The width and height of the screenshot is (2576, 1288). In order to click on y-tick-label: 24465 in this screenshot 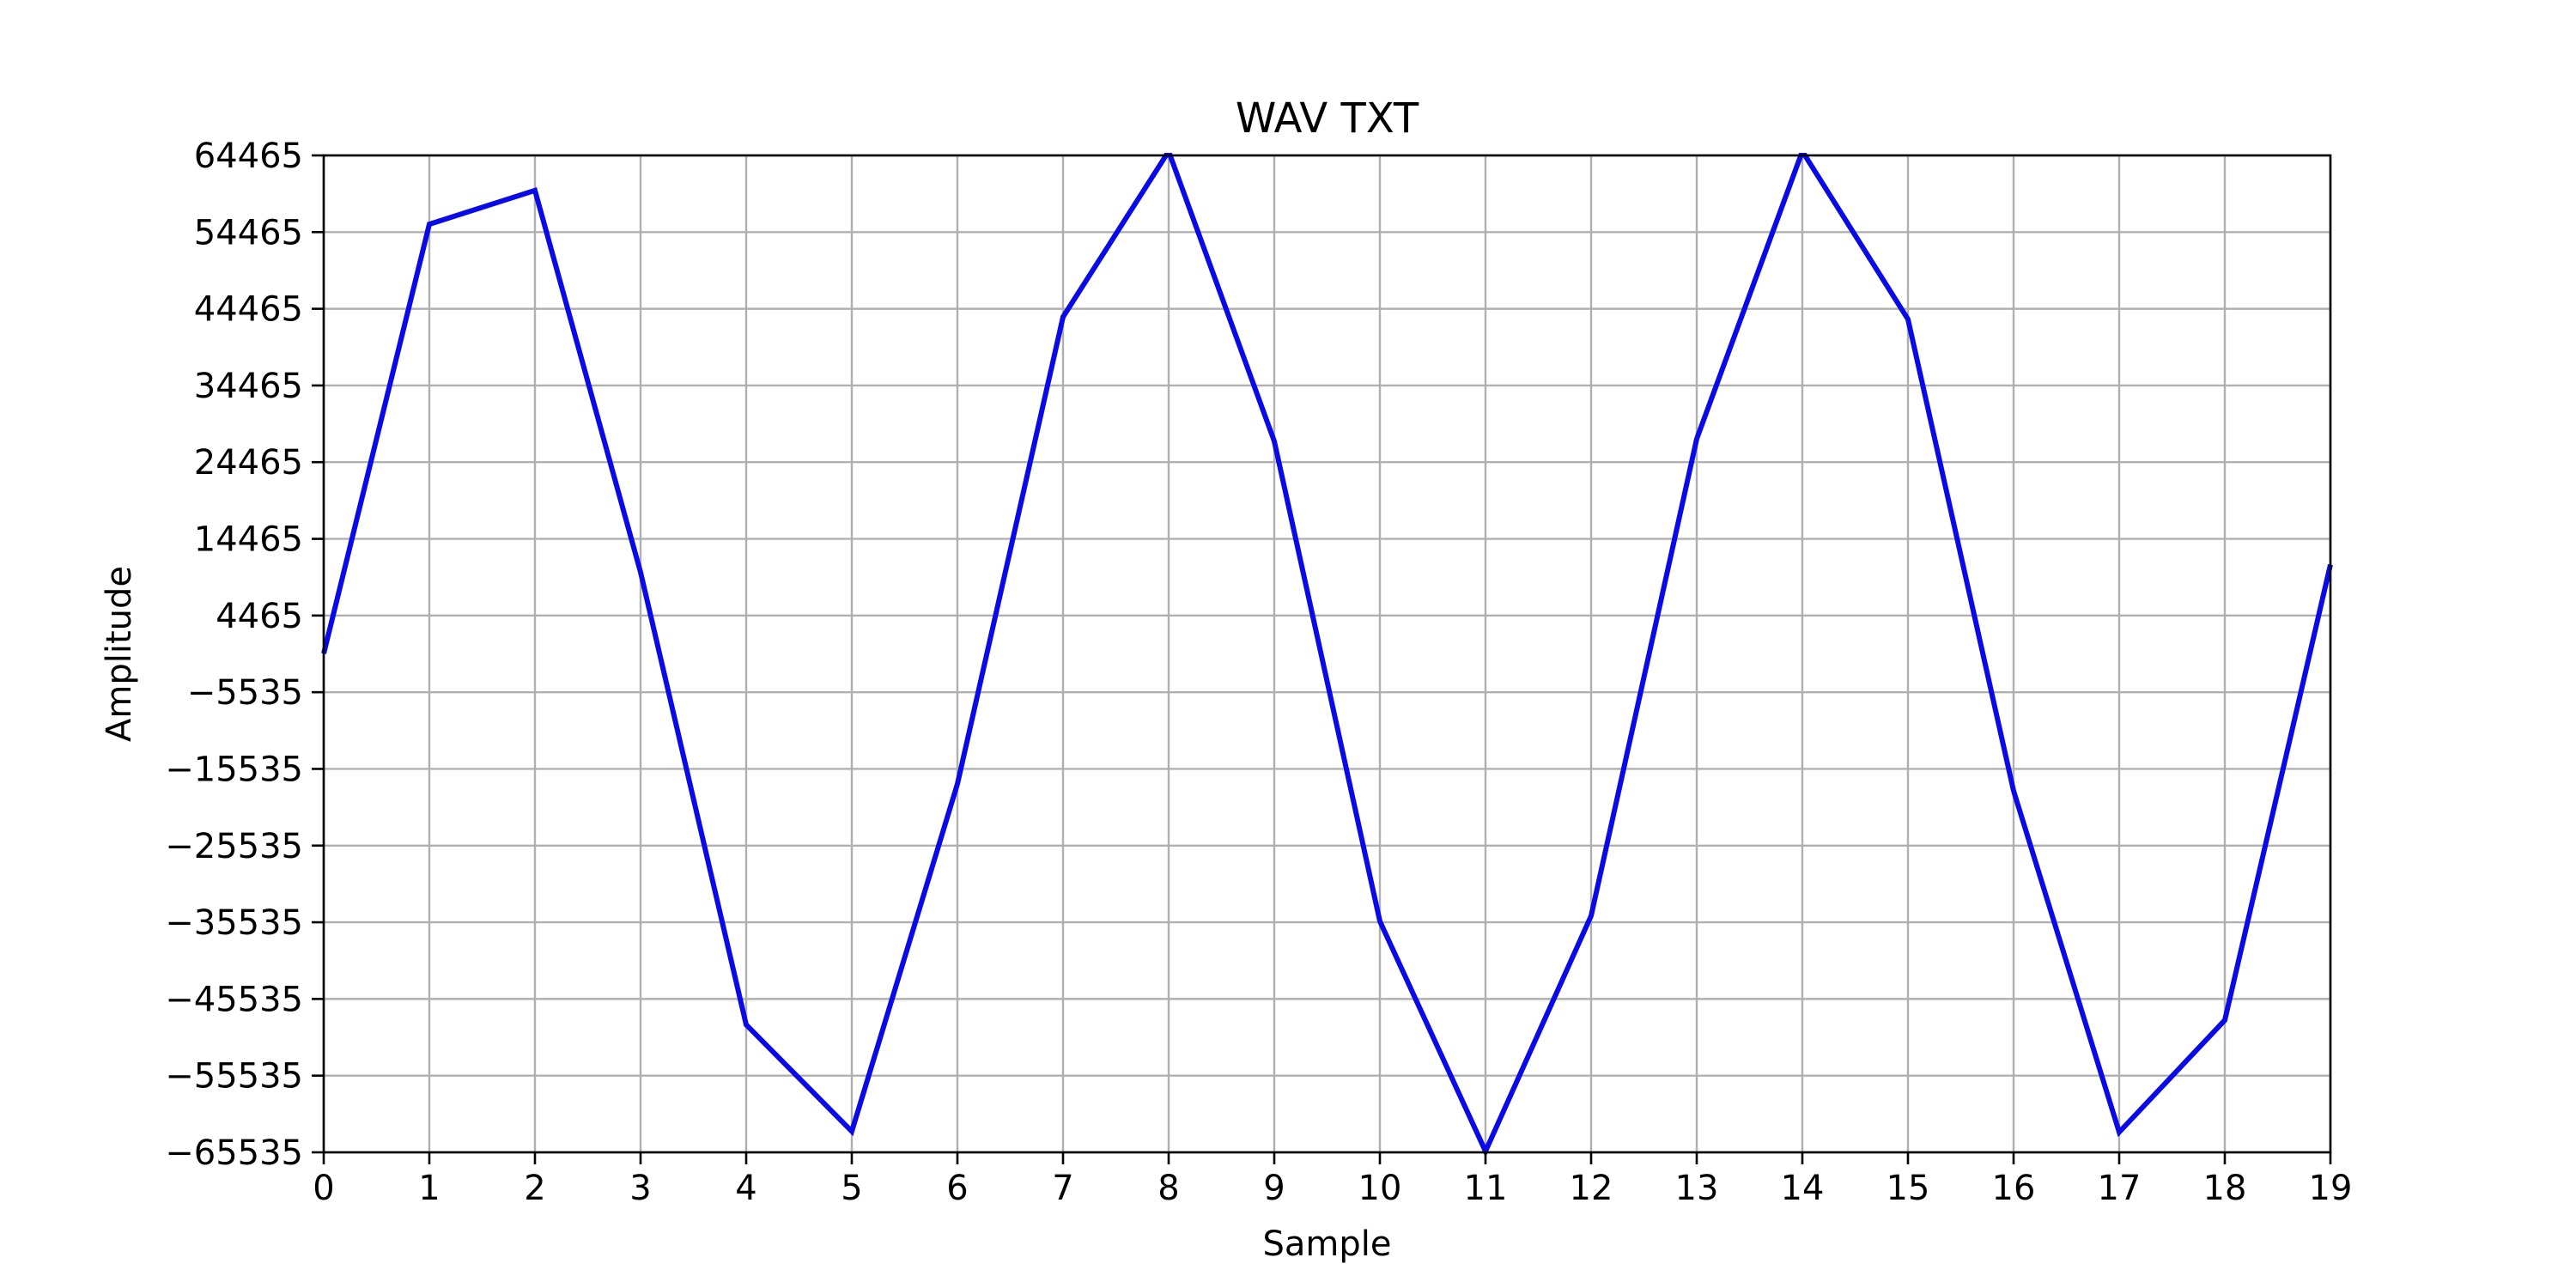, I will do `click(249, 463)`.